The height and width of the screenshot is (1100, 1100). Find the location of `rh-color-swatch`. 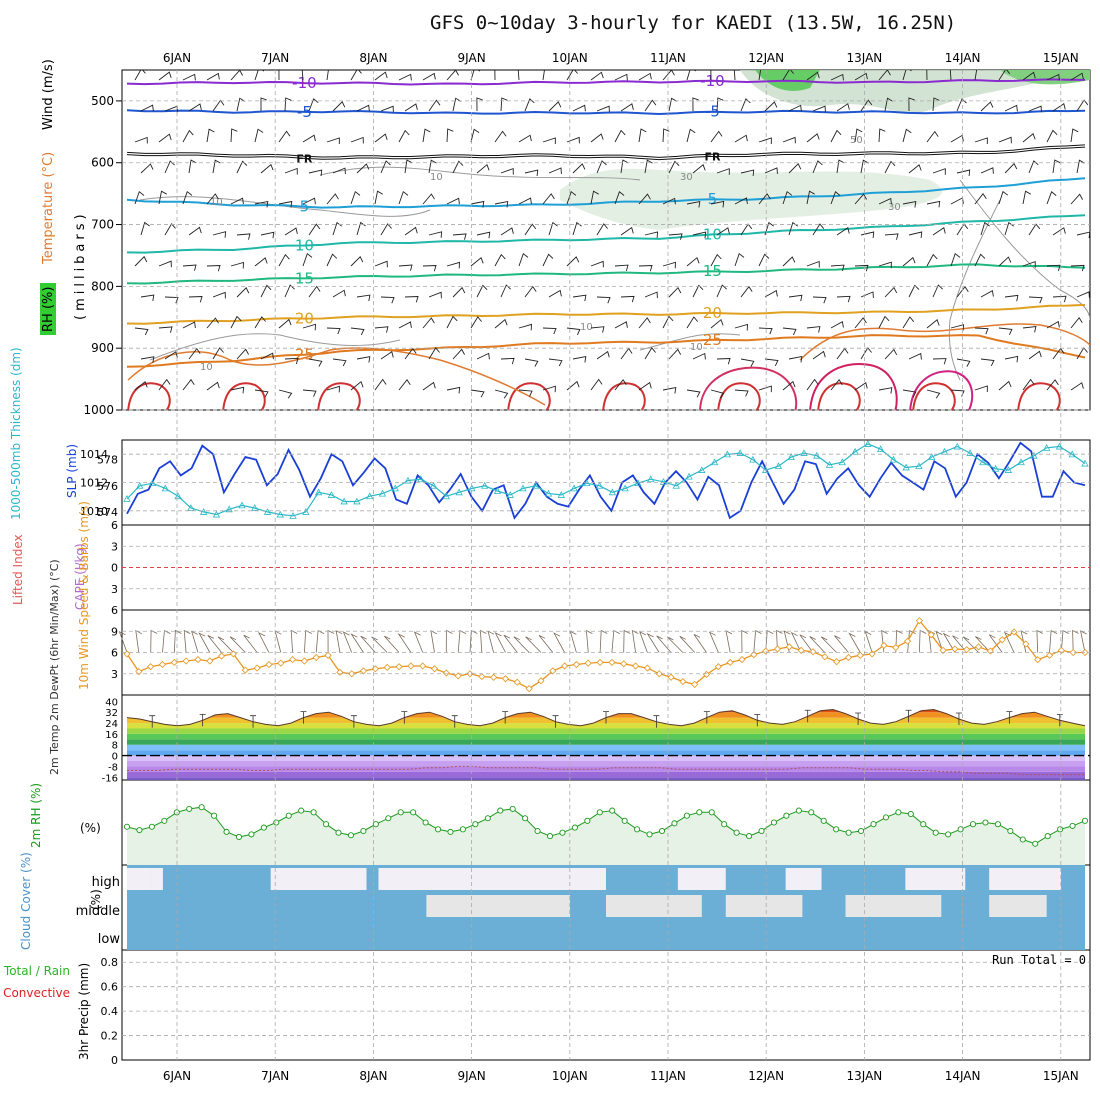

rh-color-swatch is located at coordinates (48, 309).